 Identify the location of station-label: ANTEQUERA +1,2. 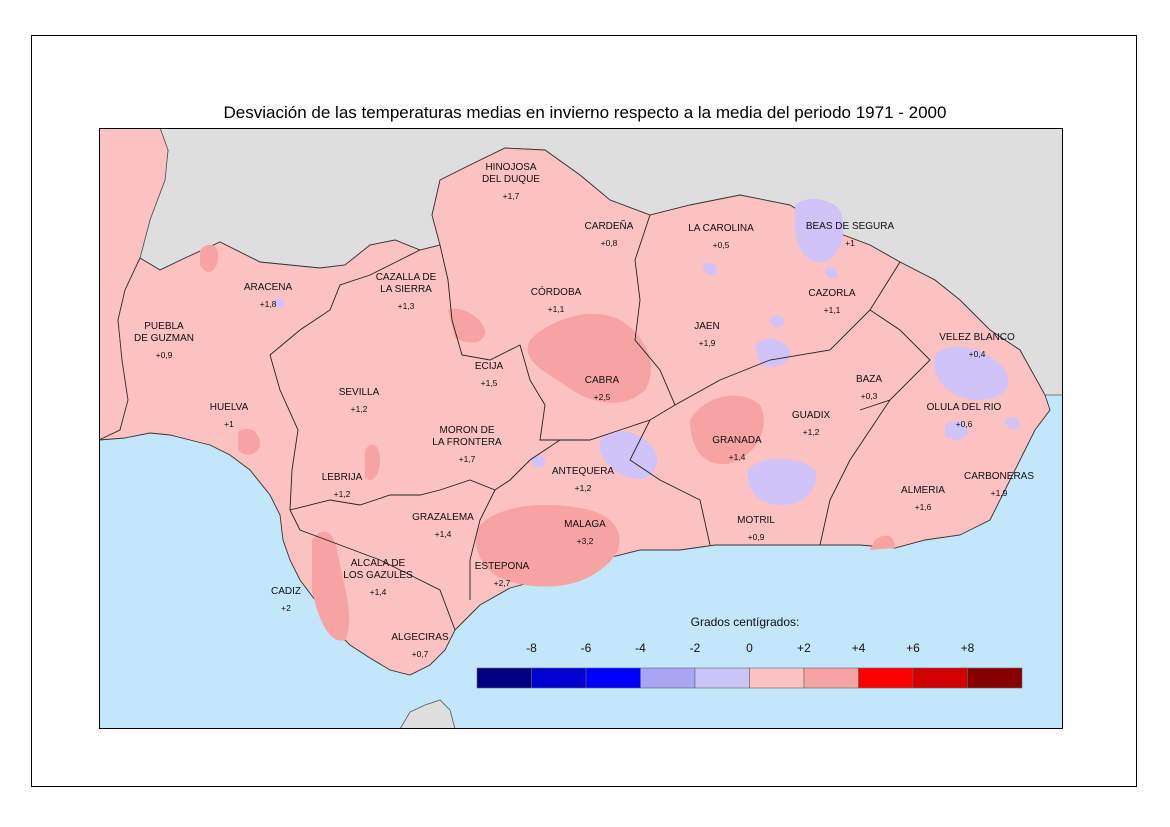
(583, 479).